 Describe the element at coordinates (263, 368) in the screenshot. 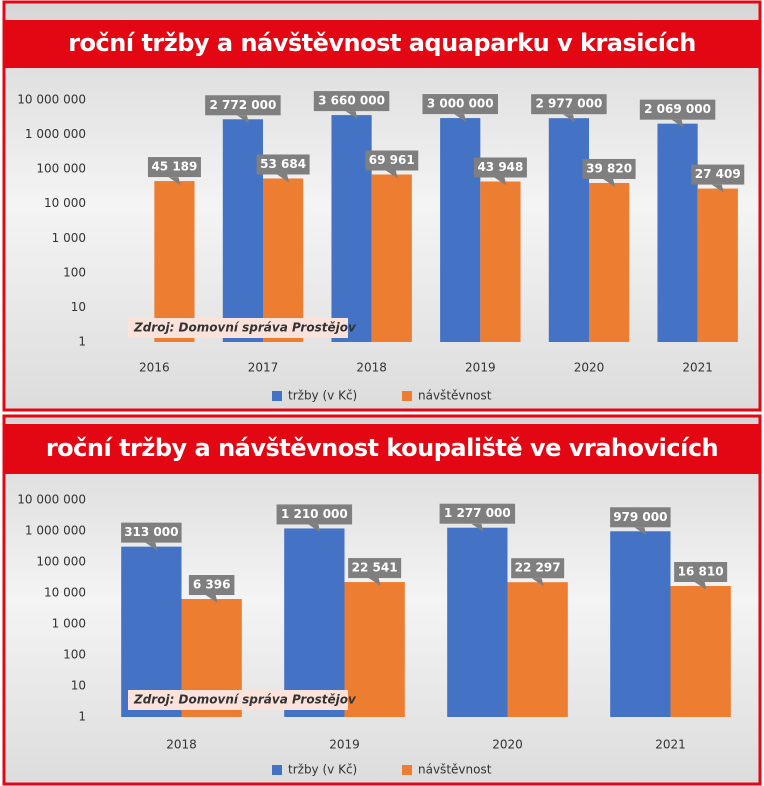

I see `x-tick-label: 2017` at that location.